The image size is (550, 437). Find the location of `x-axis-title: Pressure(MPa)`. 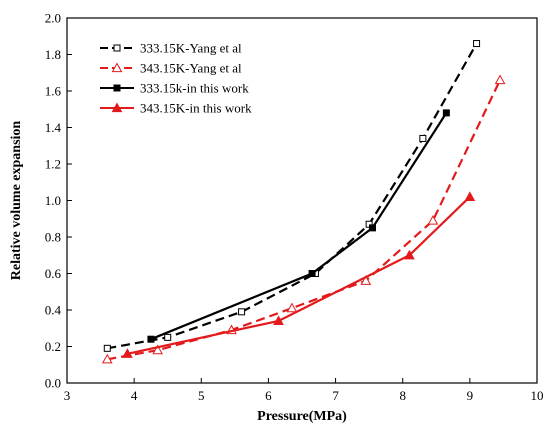

x-axis-title: Pressure(MPa) is located at coordinates (302, 416).